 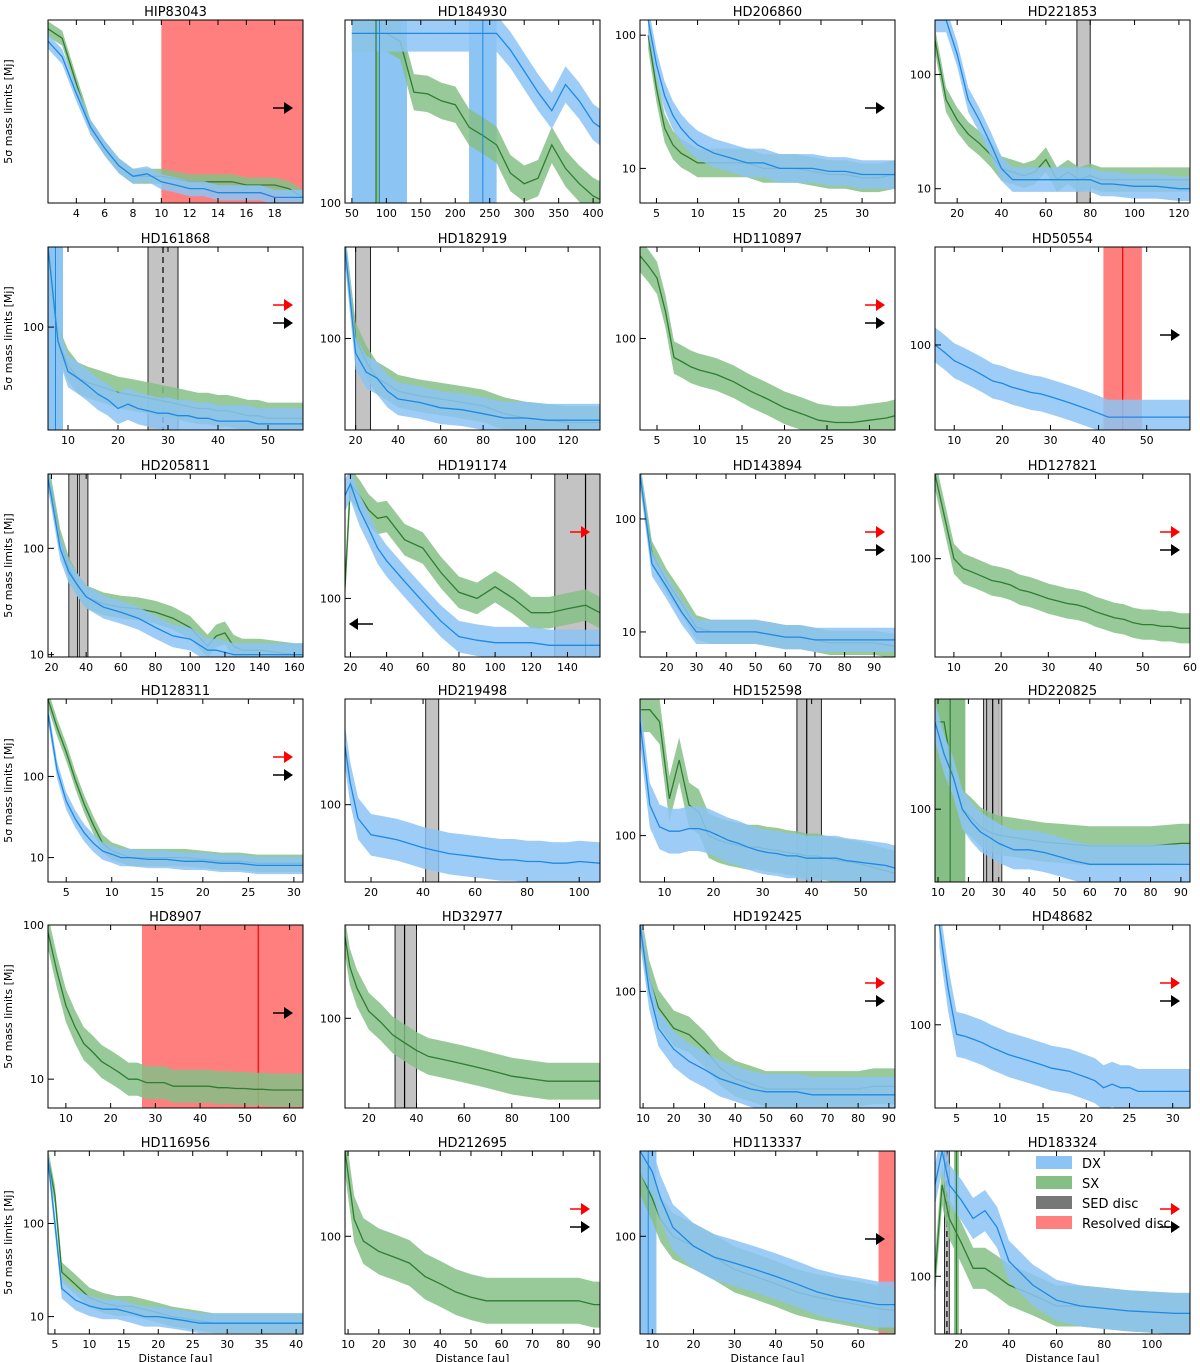 I want to click on panel-HD48682: 5 10 15 20 25 30 100 HD48682, so click(x=1050, y=1017).